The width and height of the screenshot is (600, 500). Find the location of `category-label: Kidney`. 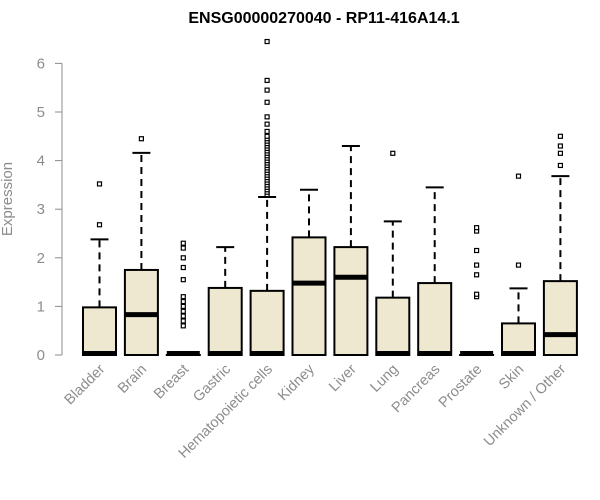

category-label: Kidney is located at coordinates (296, 382).